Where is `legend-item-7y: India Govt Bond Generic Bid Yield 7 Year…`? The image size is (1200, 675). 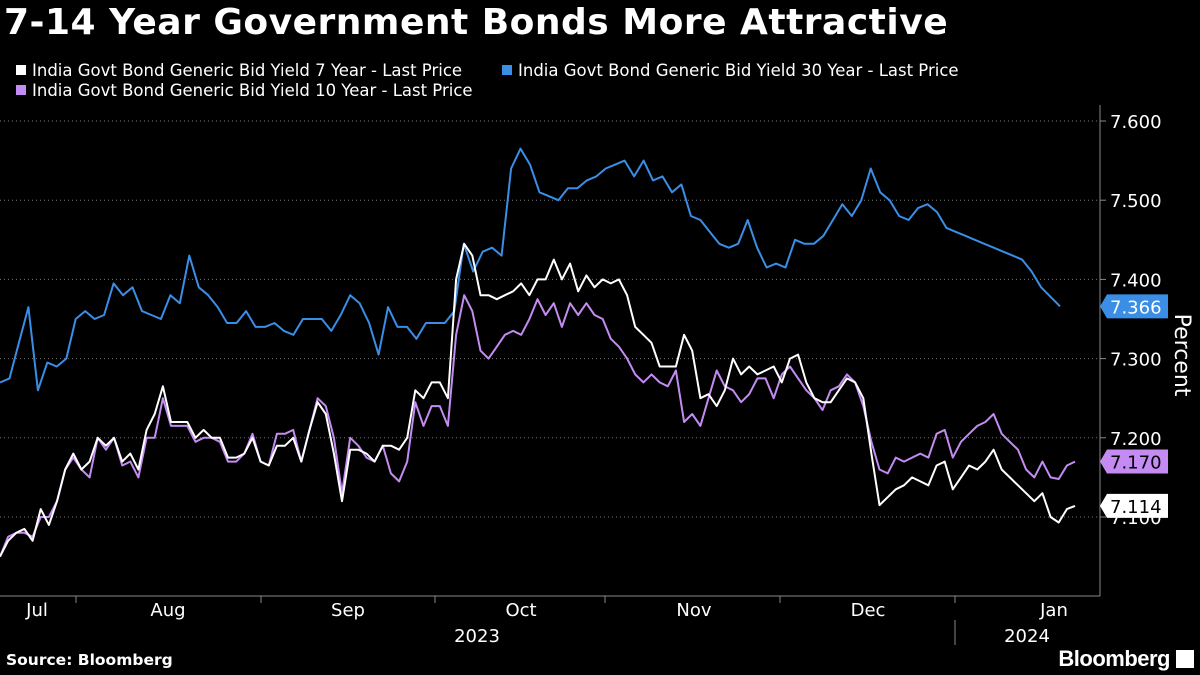
legend-item-7y: India Govt Bond Generic Bid Yield 7 Year… is located at coordinates (239, 70).